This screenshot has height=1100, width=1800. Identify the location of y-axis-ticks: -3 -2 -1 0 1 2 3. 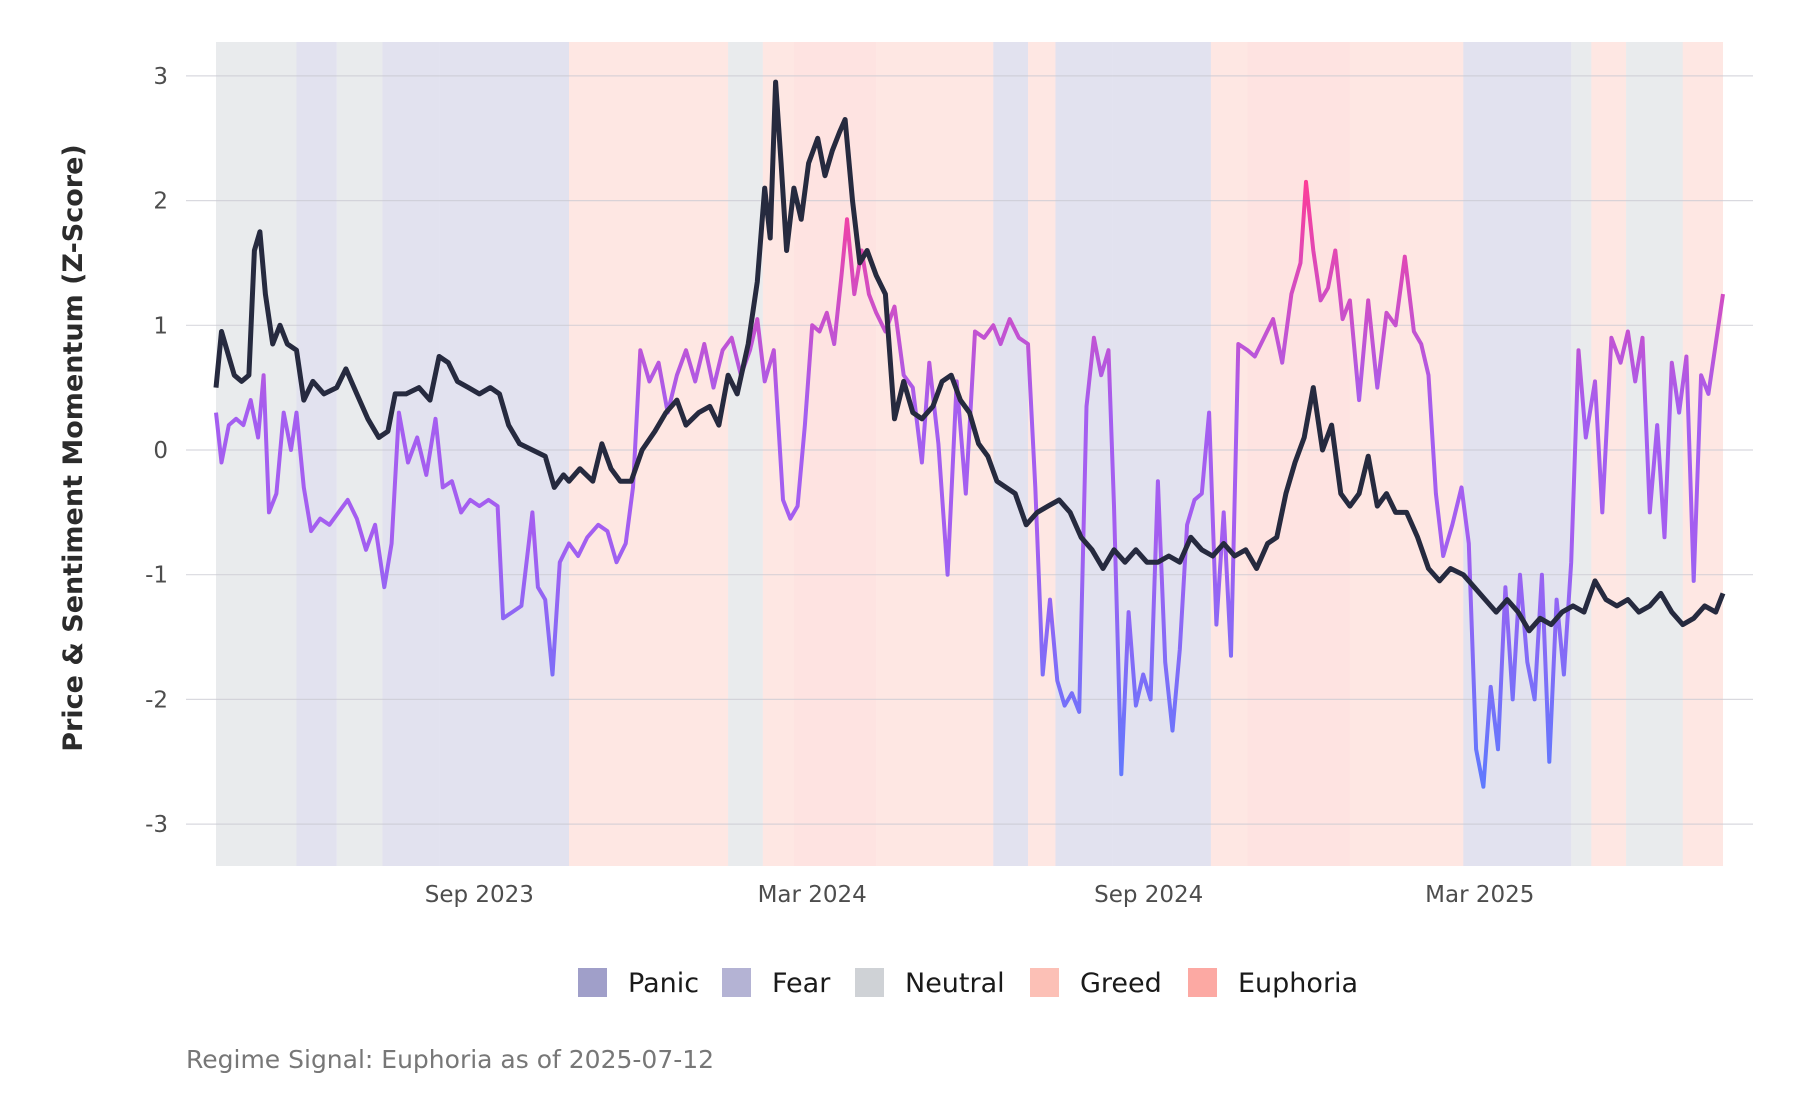
(156, 451).